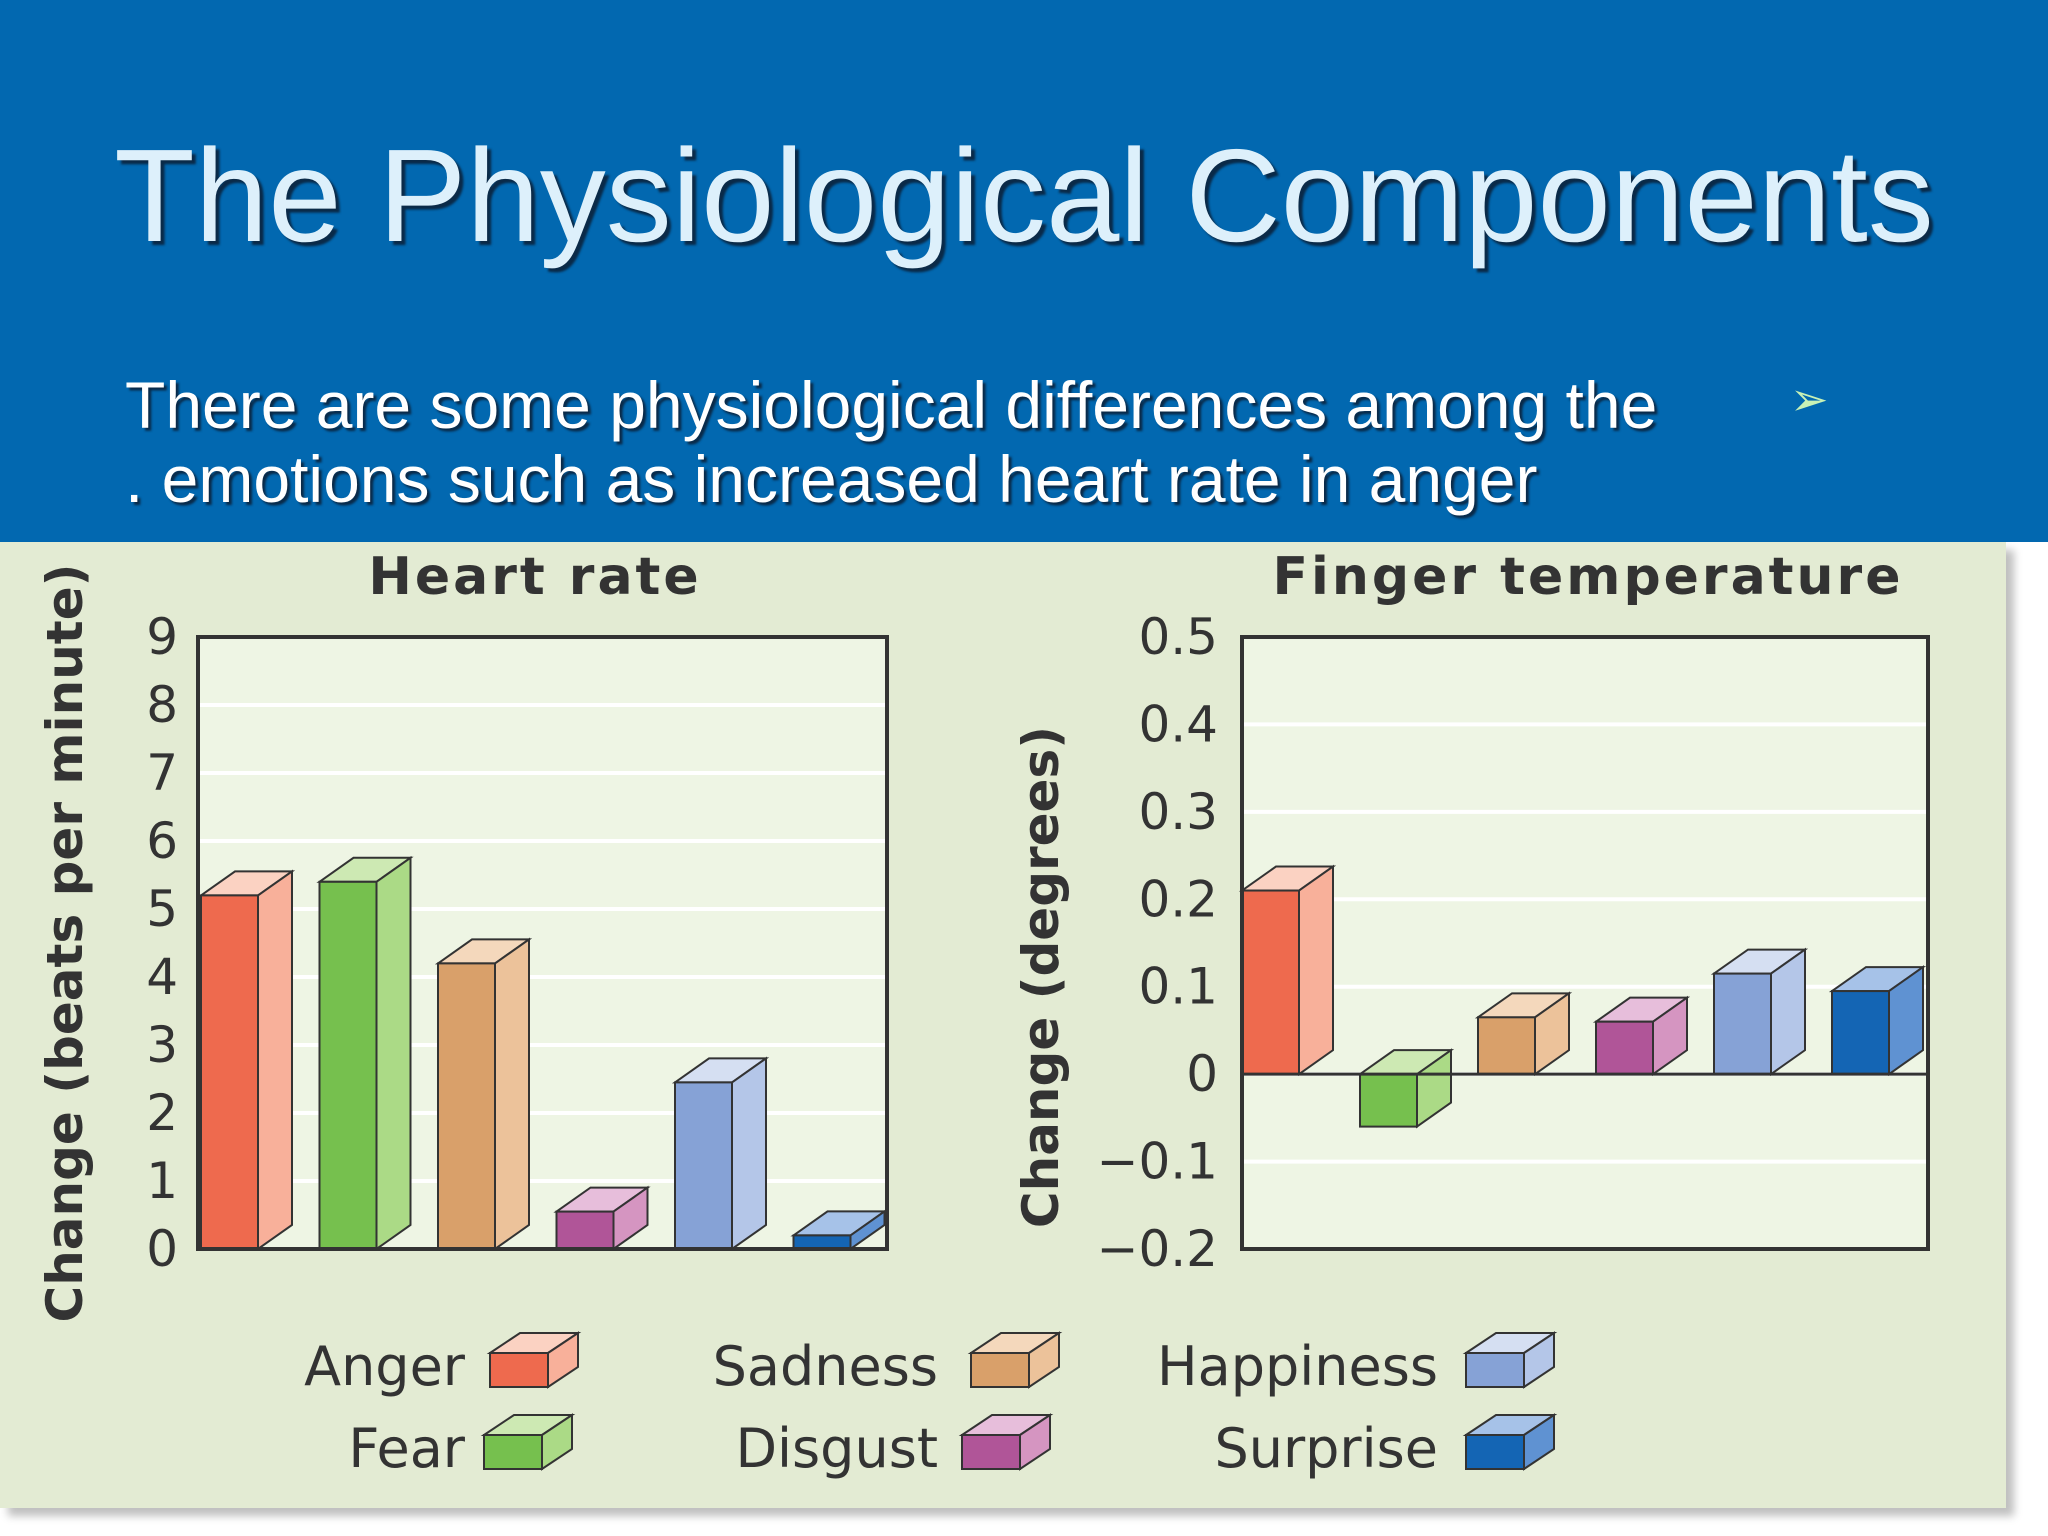 This screenshot has height=1536, width=2048. I want to click on legend-label: Anger, so click(385, 1366).